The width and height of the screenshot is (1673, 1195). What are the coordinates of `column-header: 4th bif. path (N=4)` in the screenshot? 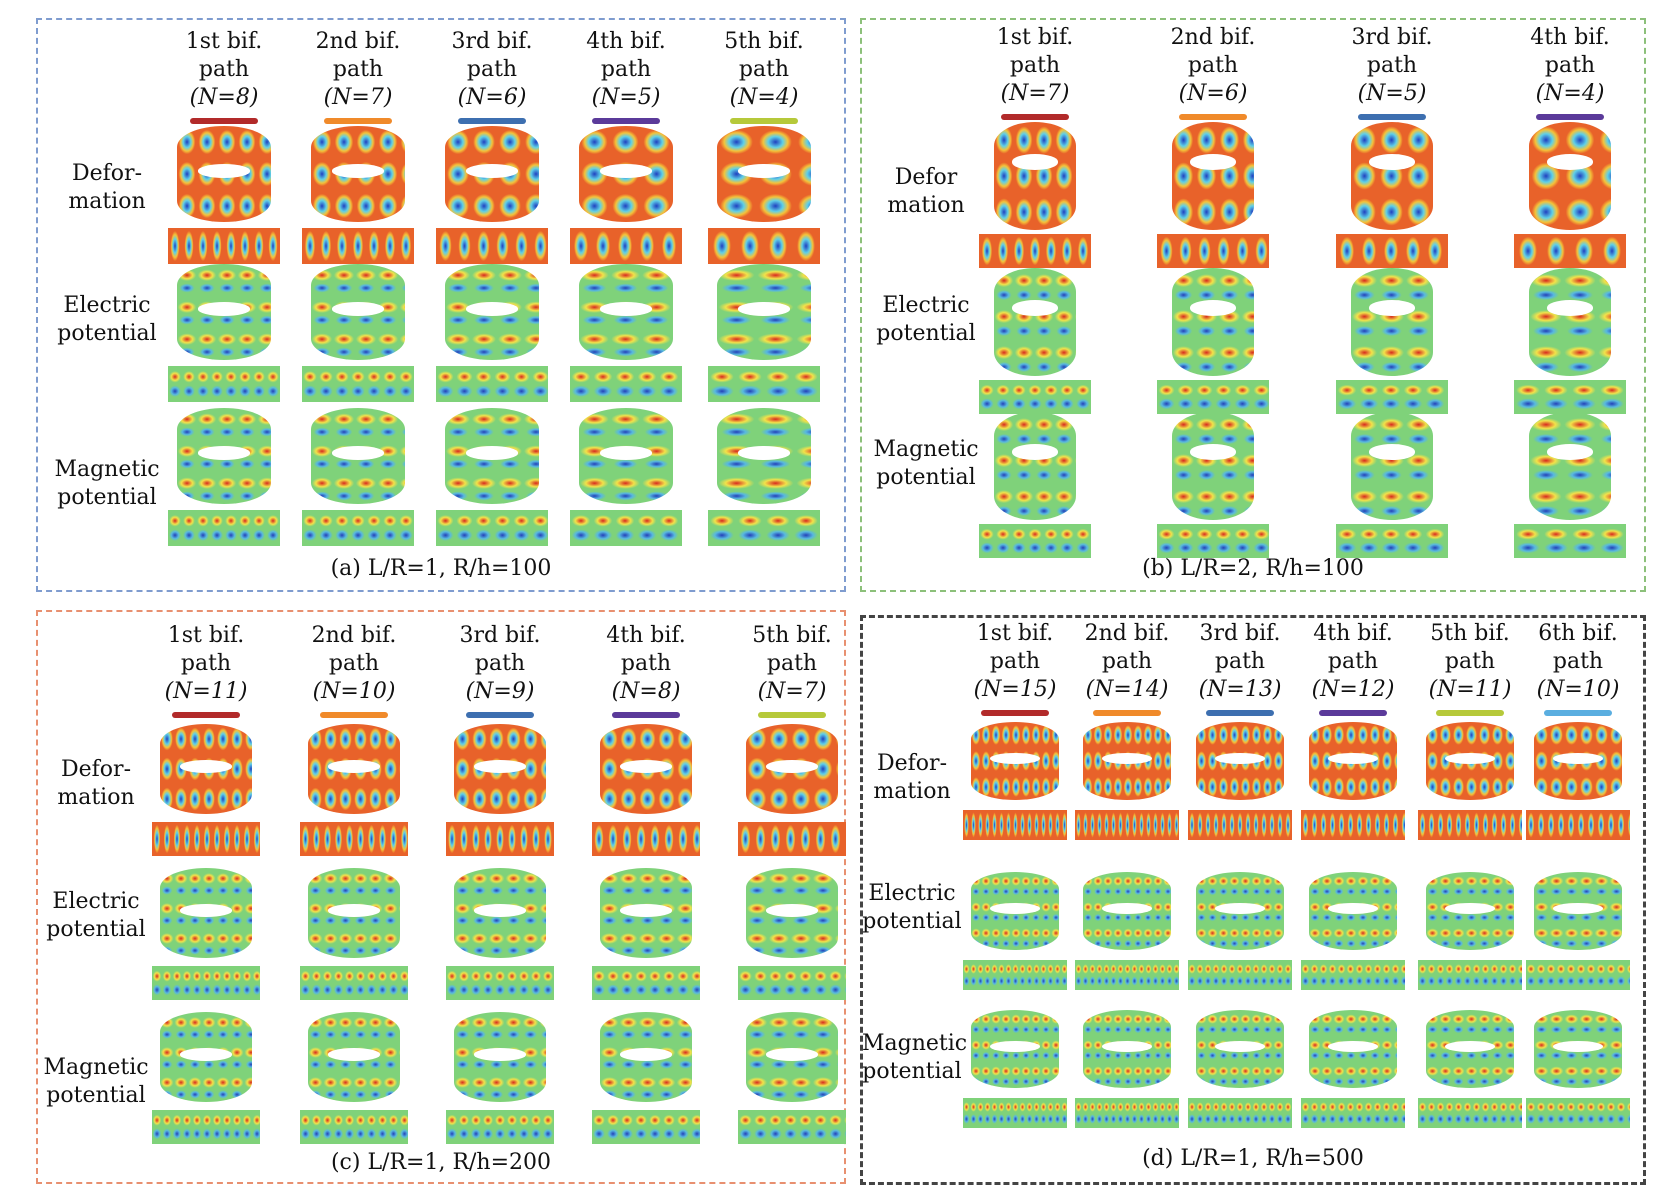 It's located at (1570, 72).